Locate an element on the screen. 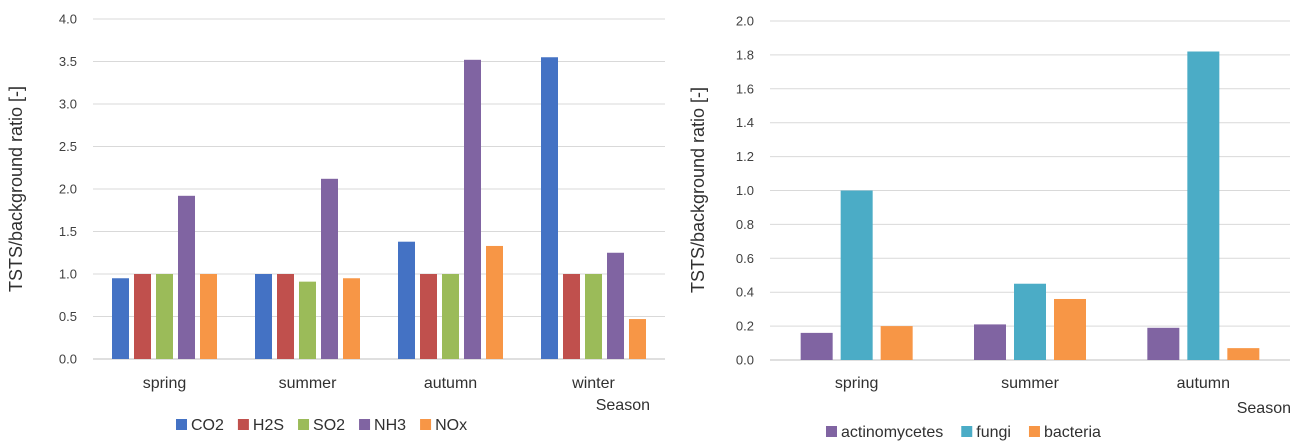  y-tick-label: 1.2 is located at coordinates (745, 156).